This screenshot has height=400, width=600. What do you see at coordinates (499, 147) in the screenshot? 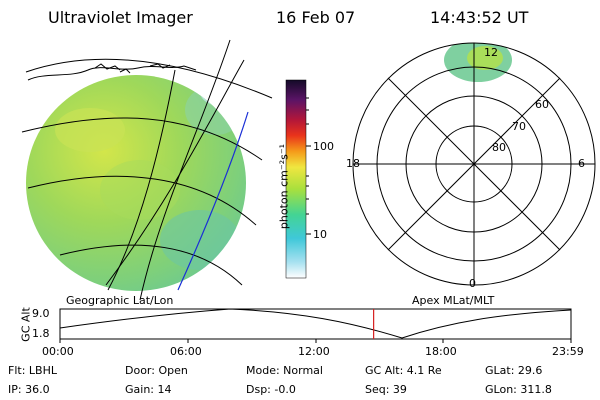
I see `lat-label-80: 80` at bounding box center [499, 147].